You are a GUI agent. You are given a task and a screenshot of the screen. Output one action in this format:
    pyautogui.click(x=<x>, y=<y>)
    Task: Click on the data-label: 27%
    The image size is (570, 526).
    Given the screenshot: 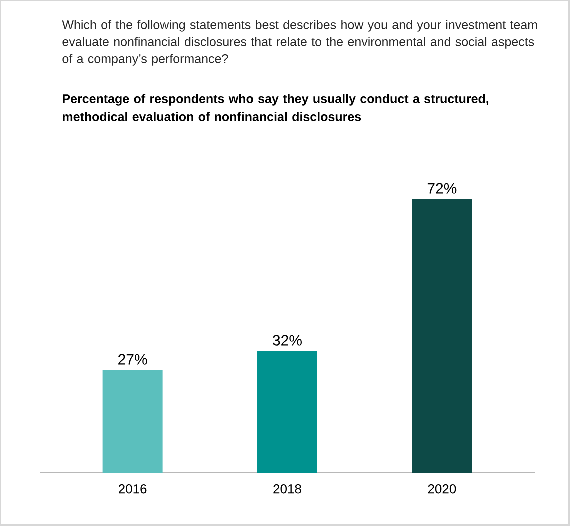 What is the action you would take?
    pyautogui.click(x=133, y=359)
    